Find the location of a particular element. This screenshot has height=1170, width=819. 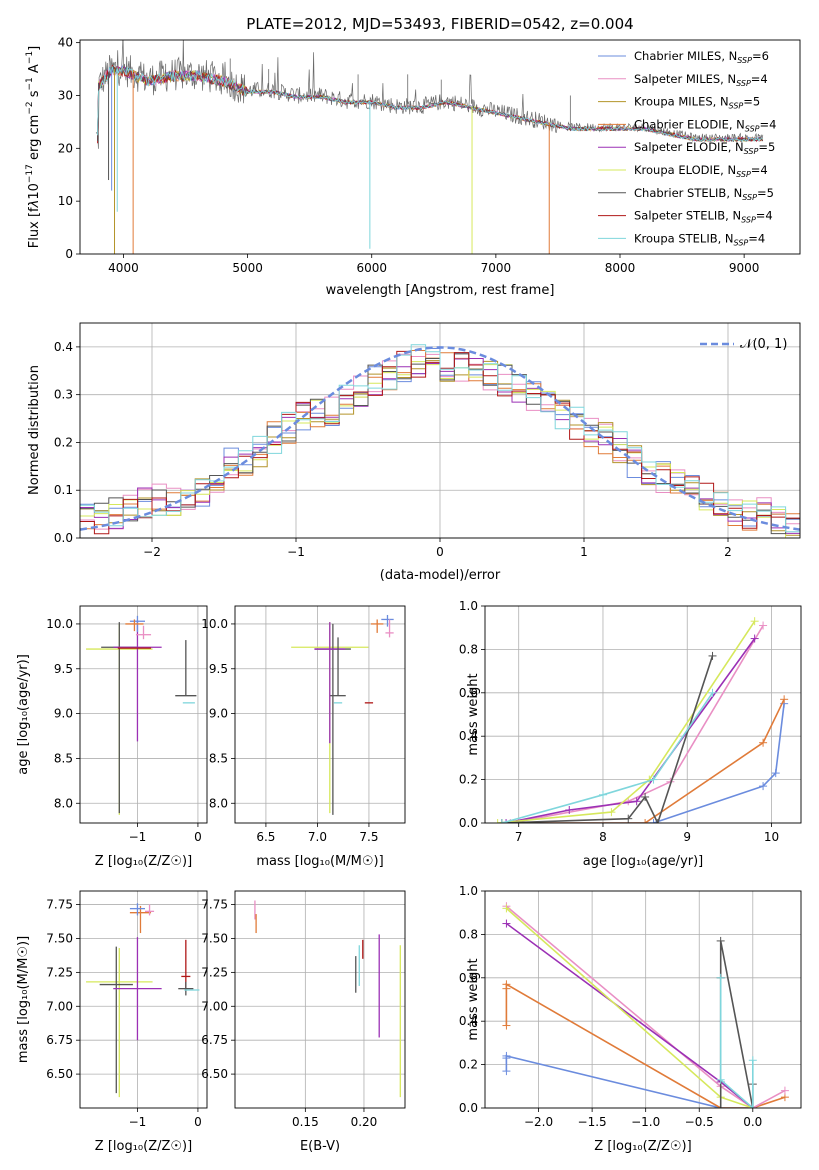

legend-label: Kroupa ELODIE, NSSP=4 is located at coordinates (701, 171).